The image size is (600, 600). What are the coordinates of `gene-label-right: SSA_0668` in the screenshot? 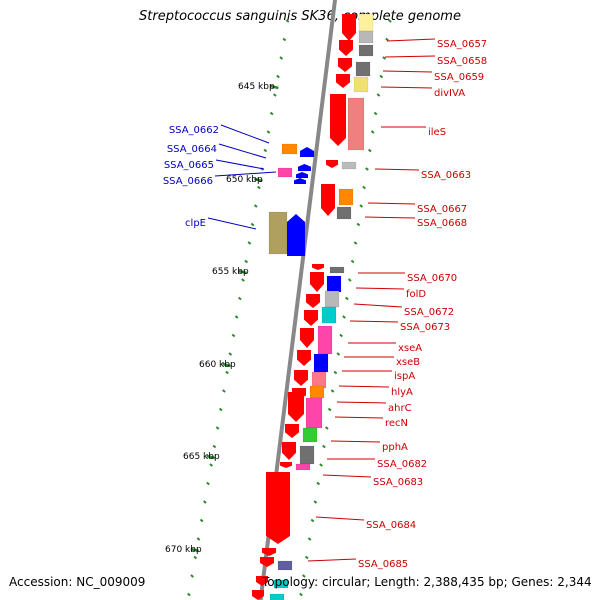 It's located at (442, 223).